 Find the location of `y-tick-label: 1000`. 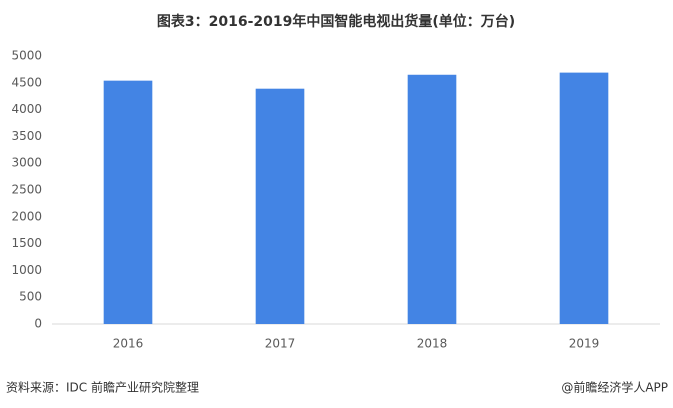

y-tick-label: 1000 is located at coordinates (26, 270).